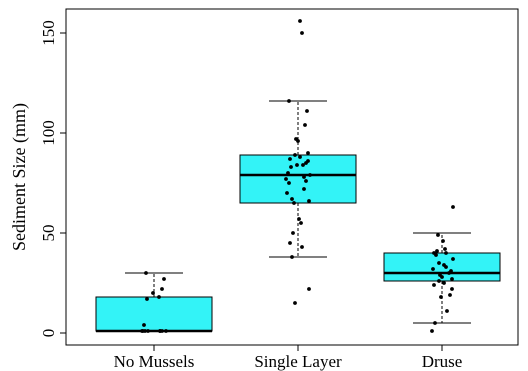 The height and width of the screenshot is (371, 528). What do you see at coordinates (298, 361) in the screenshot?
I see `x-tick-label: Single Layer` at bounding box center [298, 361].